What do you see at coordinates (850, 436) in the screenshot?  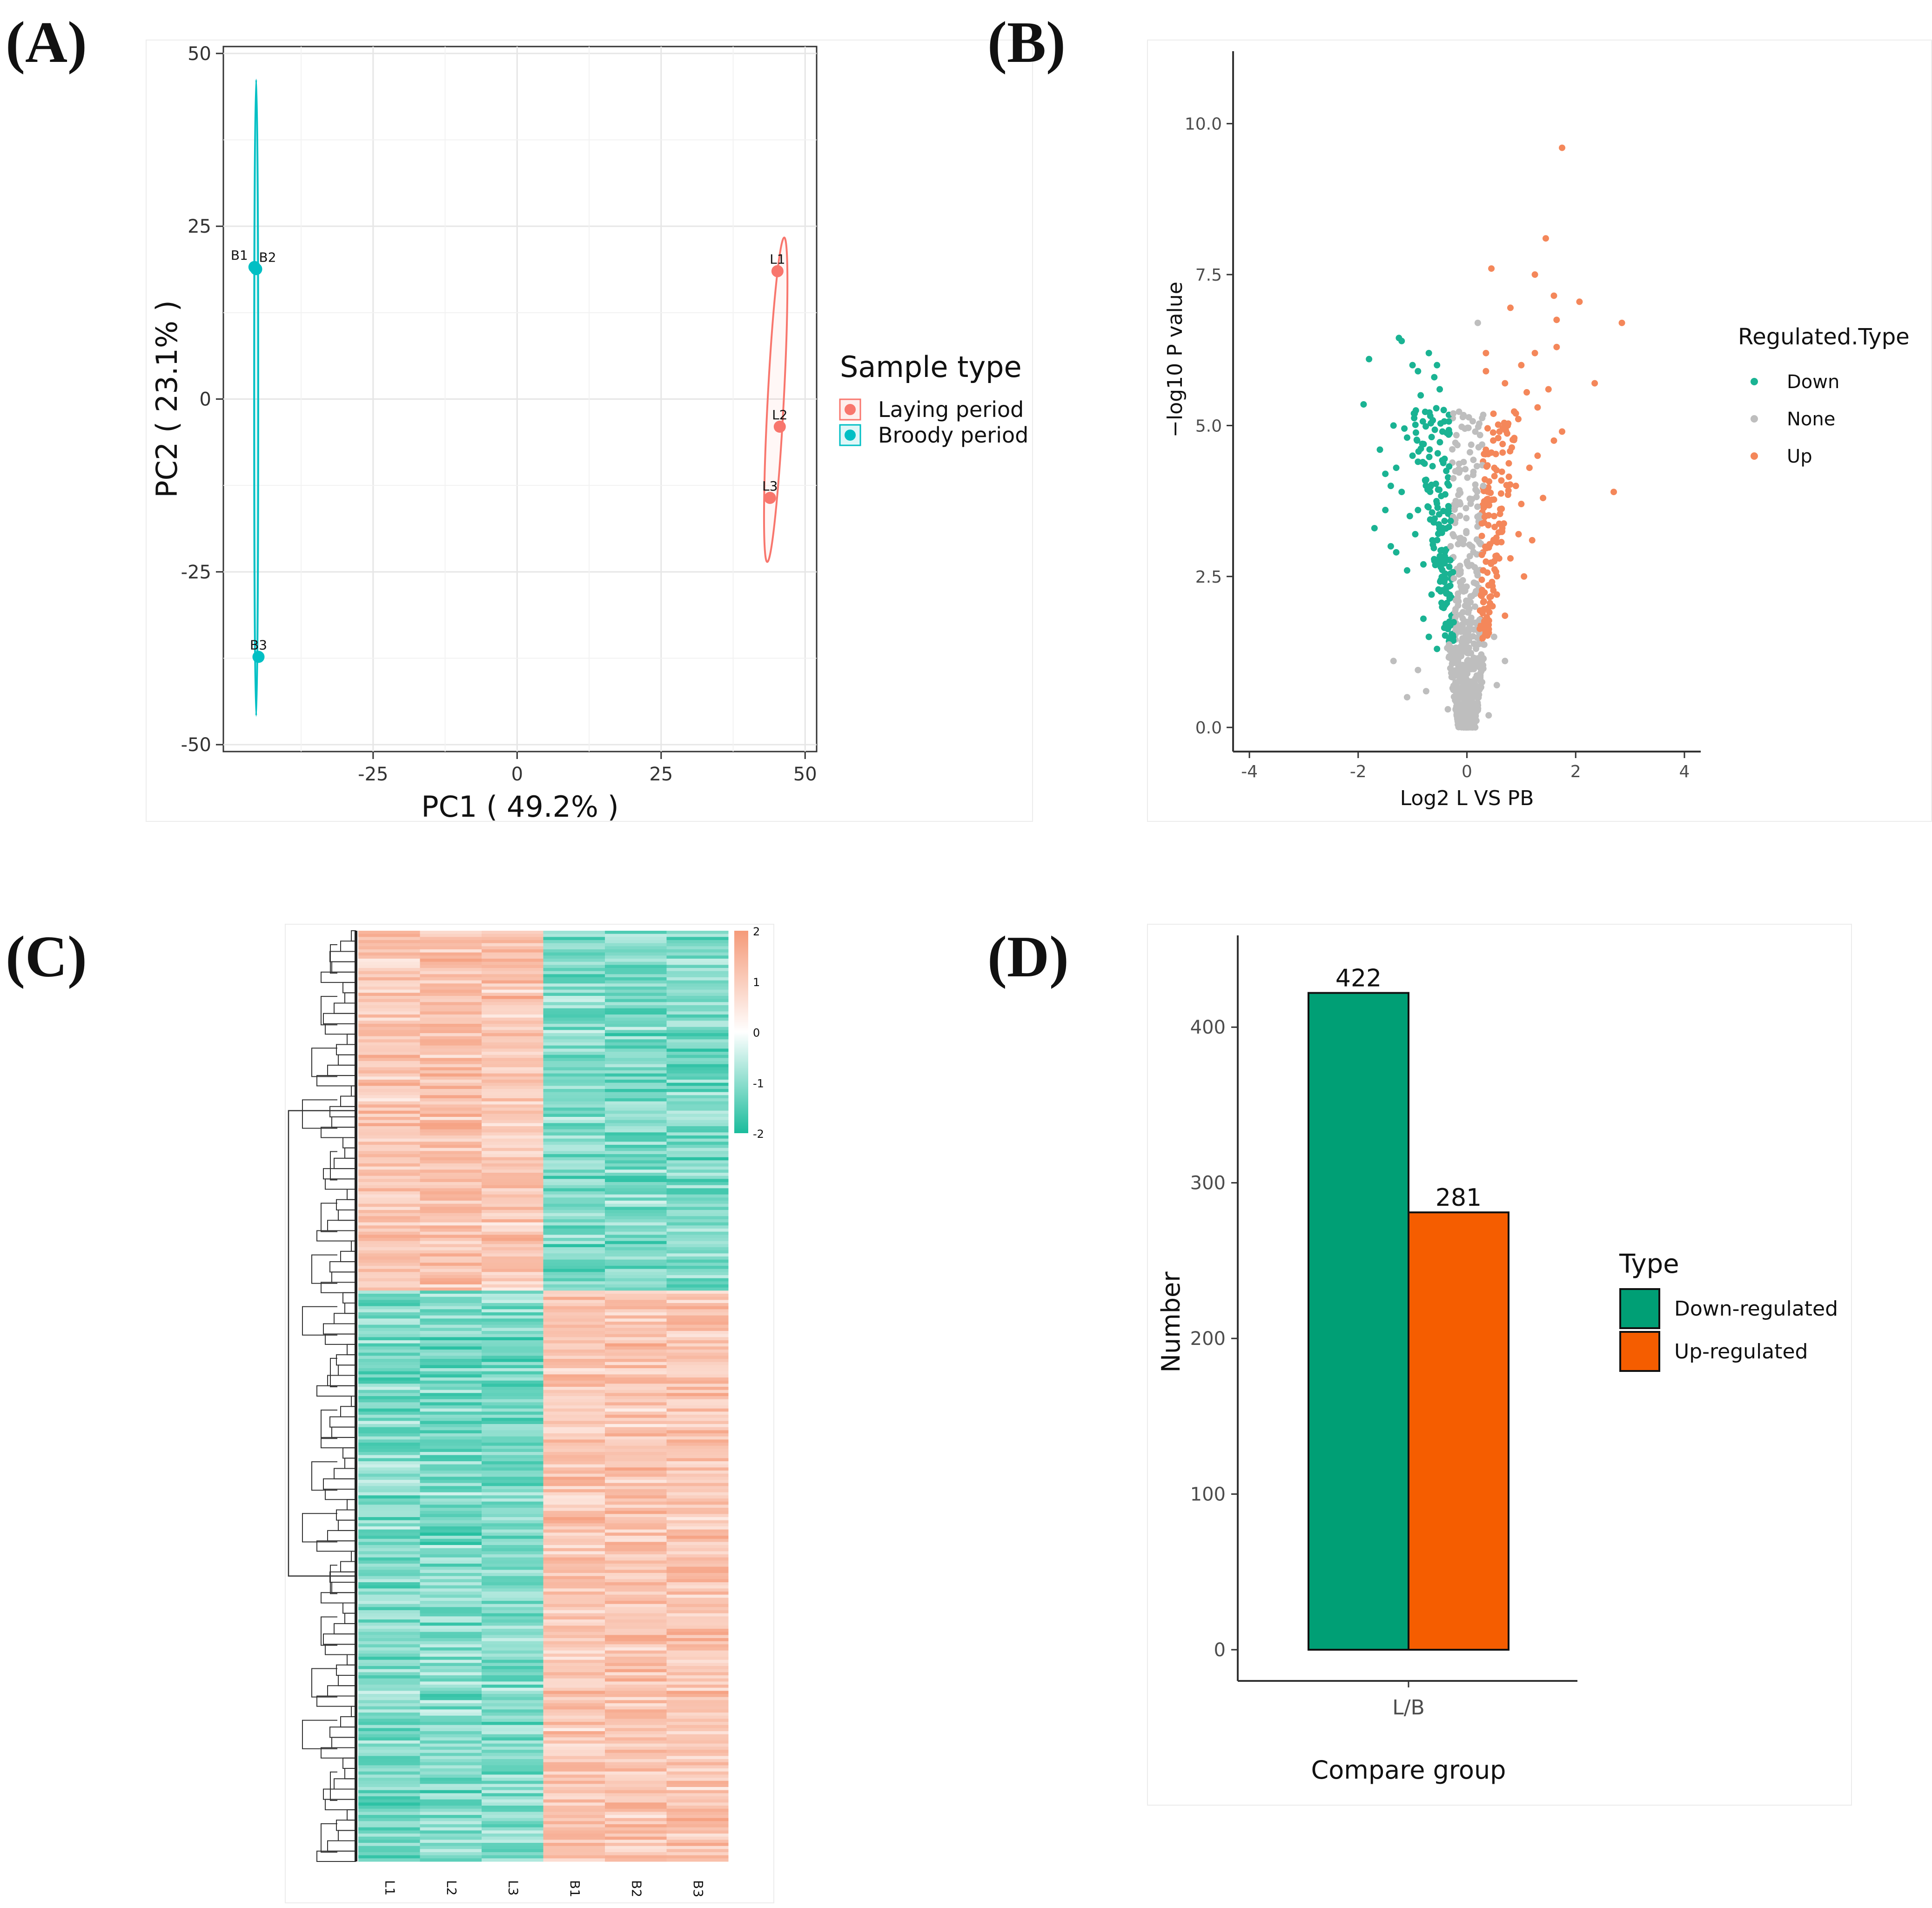 I see `pca-legend-key-point` at bounding box center [850, 436].